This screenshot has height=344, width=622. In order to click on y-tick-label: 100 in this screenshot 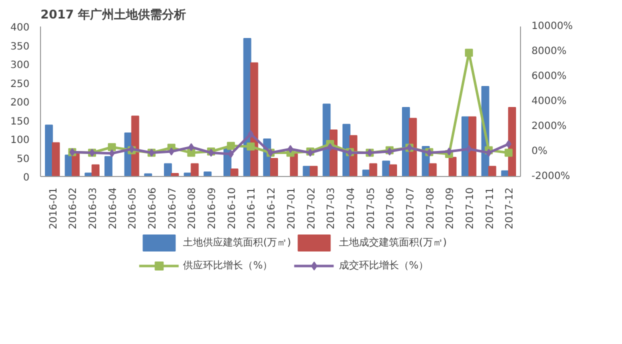, I will do `click(20, 140)`.